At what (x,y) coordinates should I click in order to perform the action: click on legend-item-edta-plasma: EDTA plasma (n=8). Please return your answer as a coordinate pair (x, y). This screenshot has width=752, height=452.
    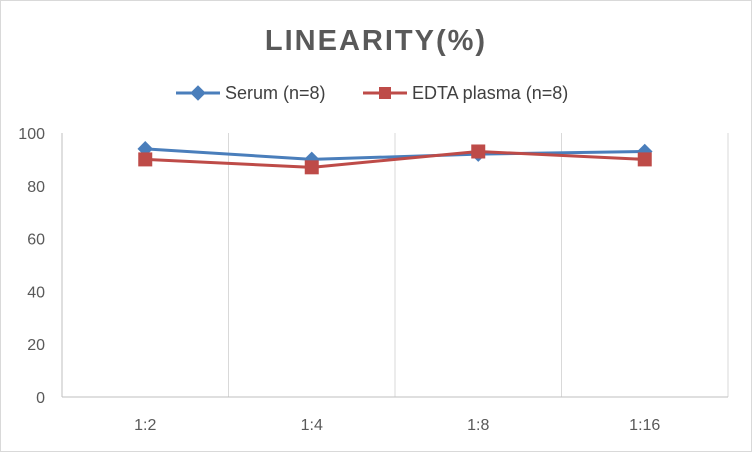
    Looking at the image, I should click on (465, 93).